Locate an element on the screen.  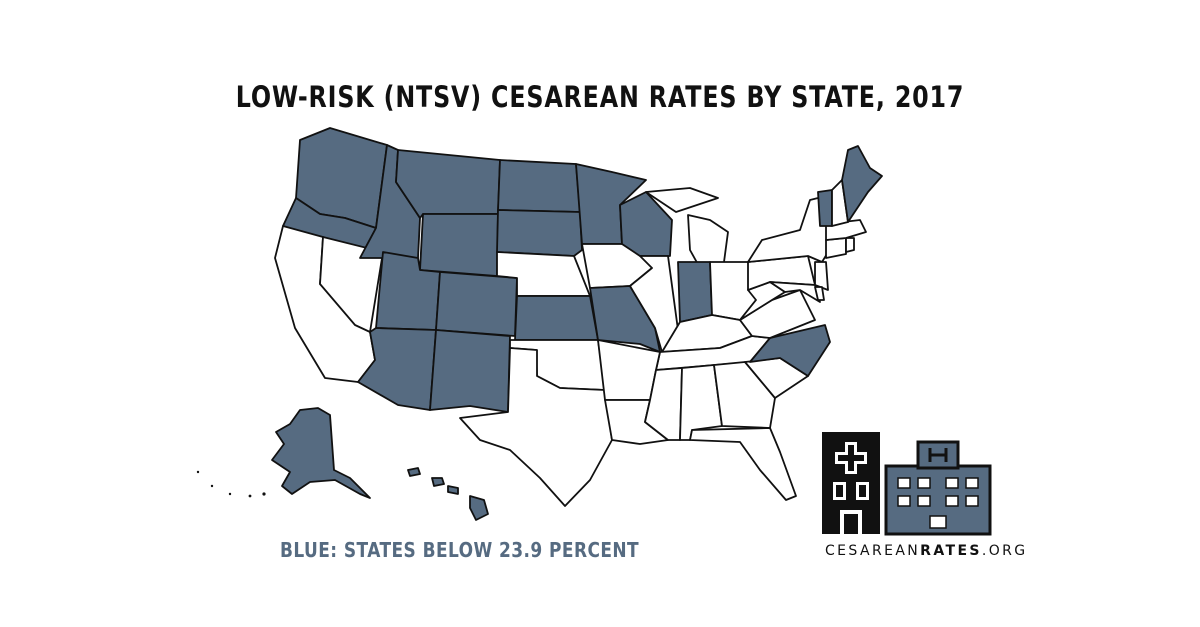
state-CT is located at coordinates (836, 248).